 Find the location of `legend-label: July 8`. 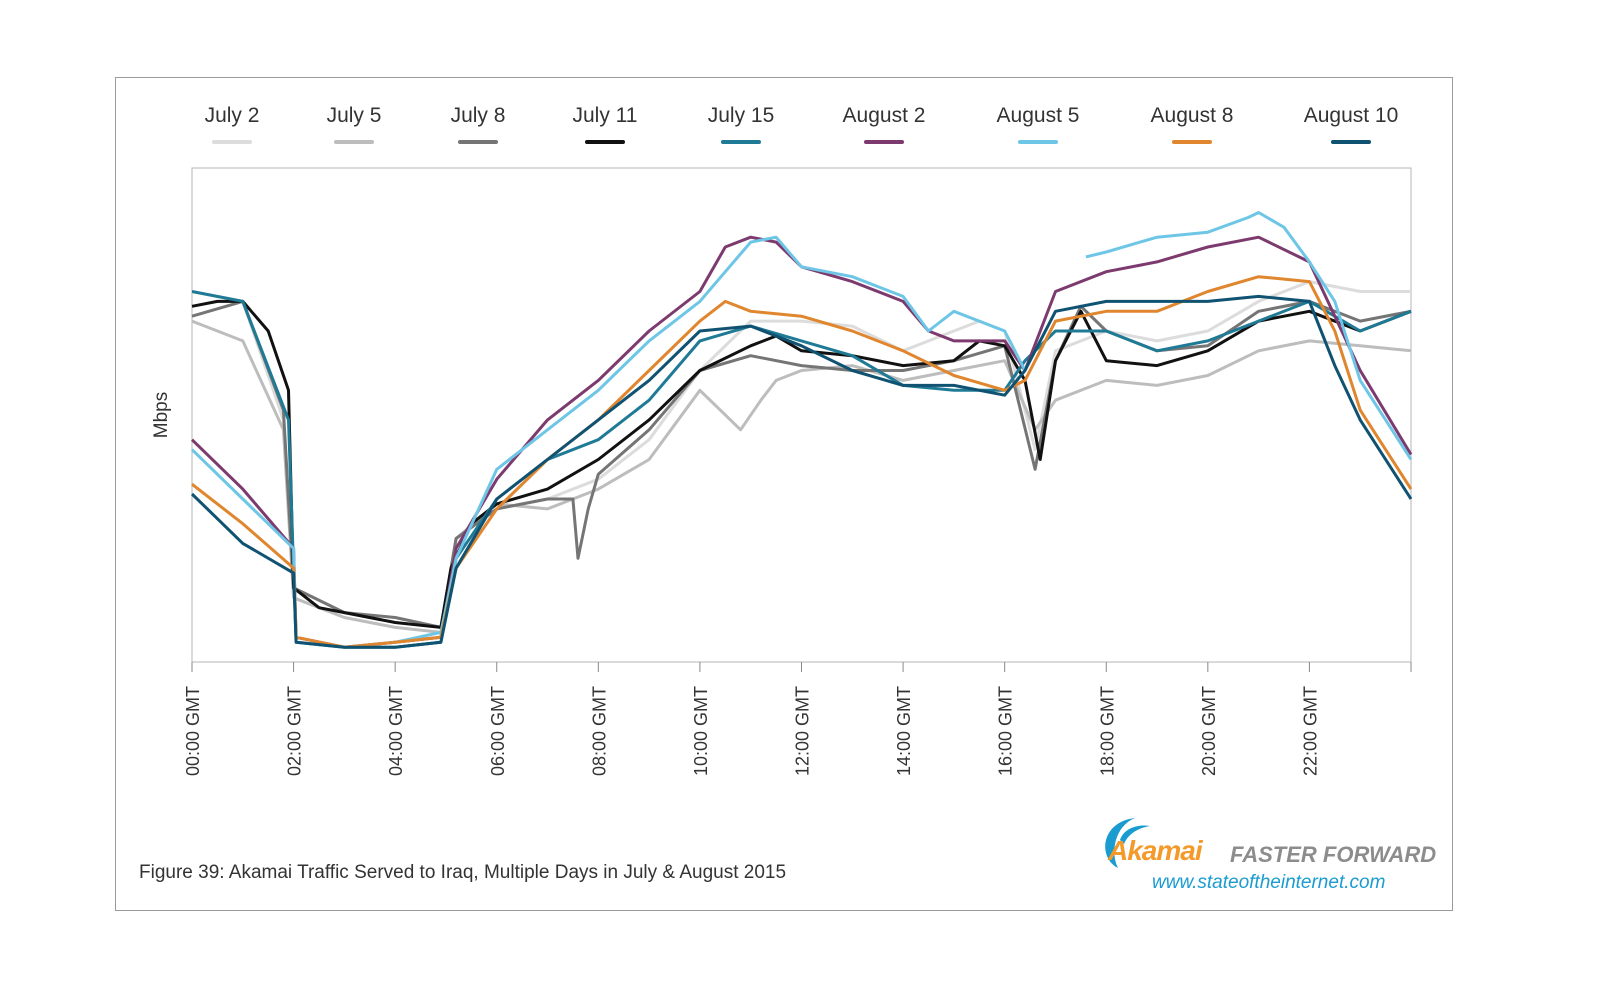

legend-label: July 8 is located at coordinates (478, 115).